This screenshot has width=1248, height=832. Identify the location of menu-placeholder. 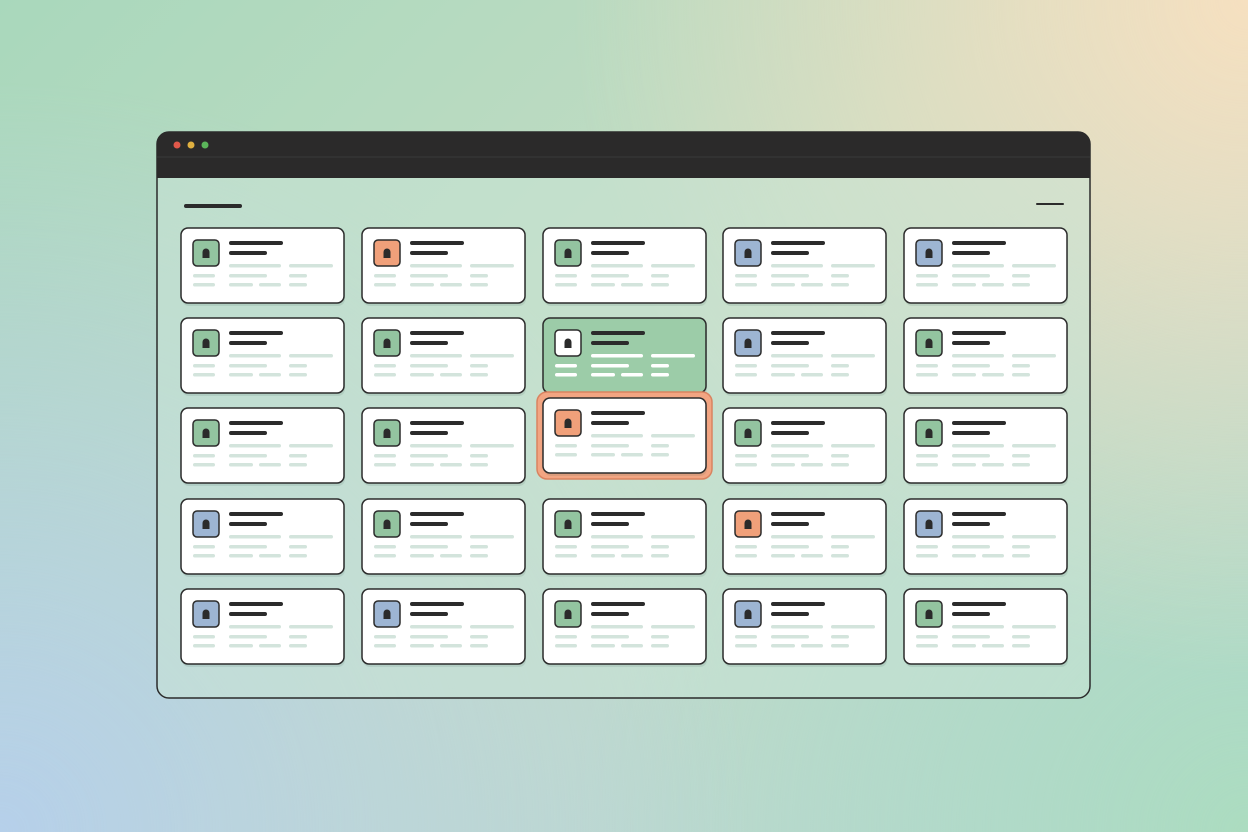
(1050, 204).